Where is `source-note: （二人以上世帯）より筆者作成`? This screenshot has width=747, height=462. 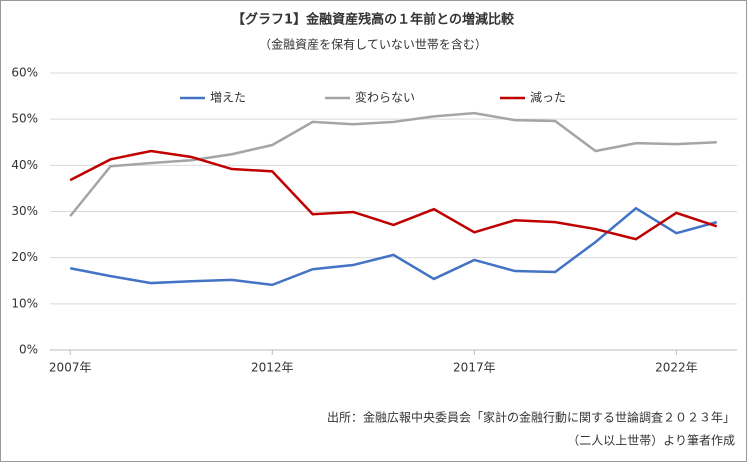 source-note: （二人以上世帯）より筆者作成 is located at coordinates (651, 441).